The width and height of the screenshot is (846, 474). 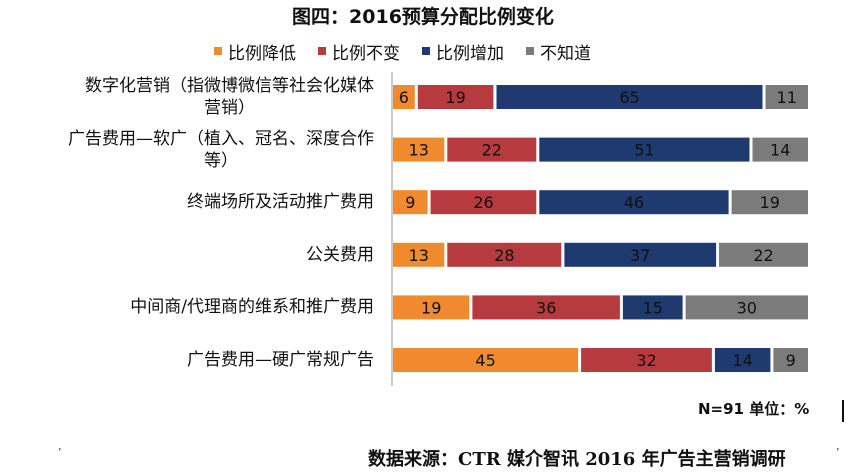 I want to click on category-label-line: 广告费用—软广（植入、冠名、深度合作, so click(x=221, y=138).